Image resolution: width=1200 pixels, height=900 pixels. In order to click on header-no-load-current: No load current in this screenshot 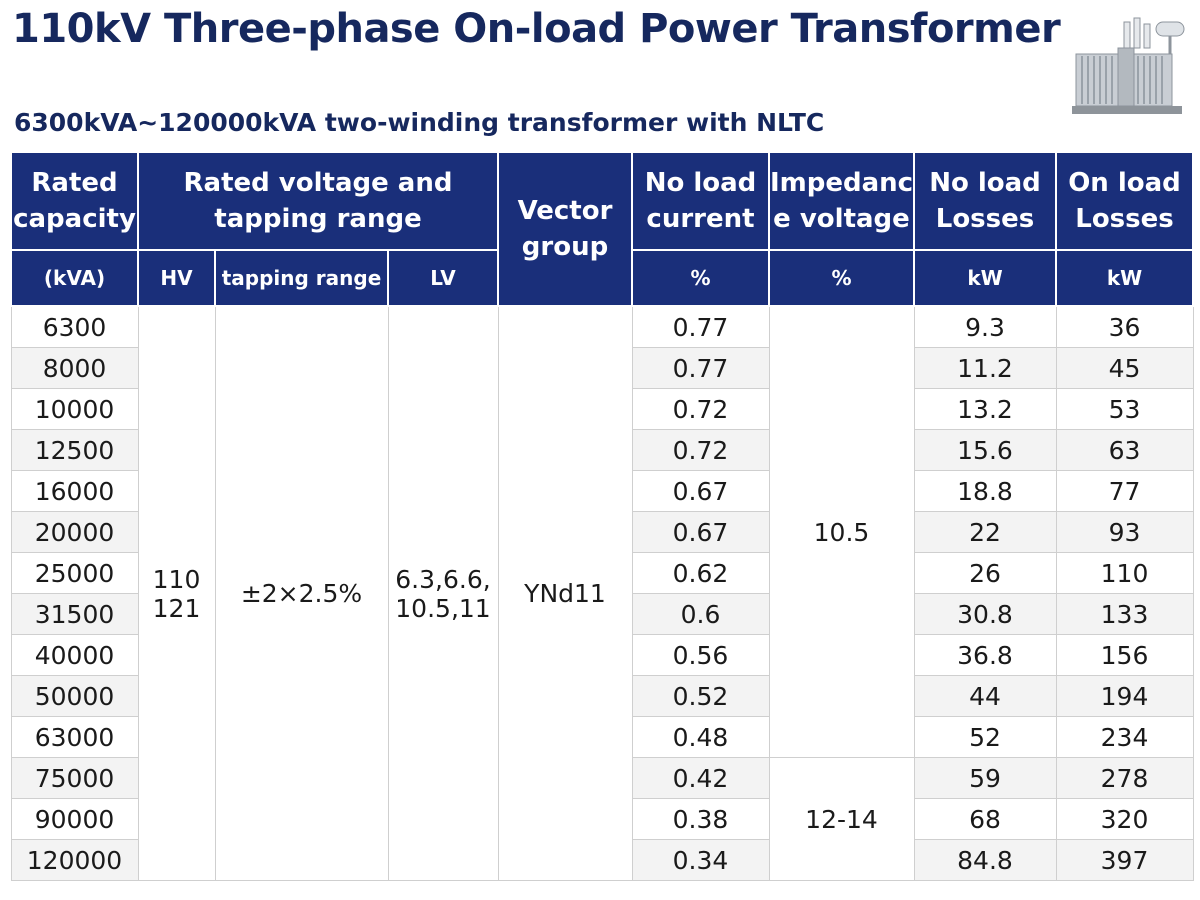, I will do `click(700, 201)`.